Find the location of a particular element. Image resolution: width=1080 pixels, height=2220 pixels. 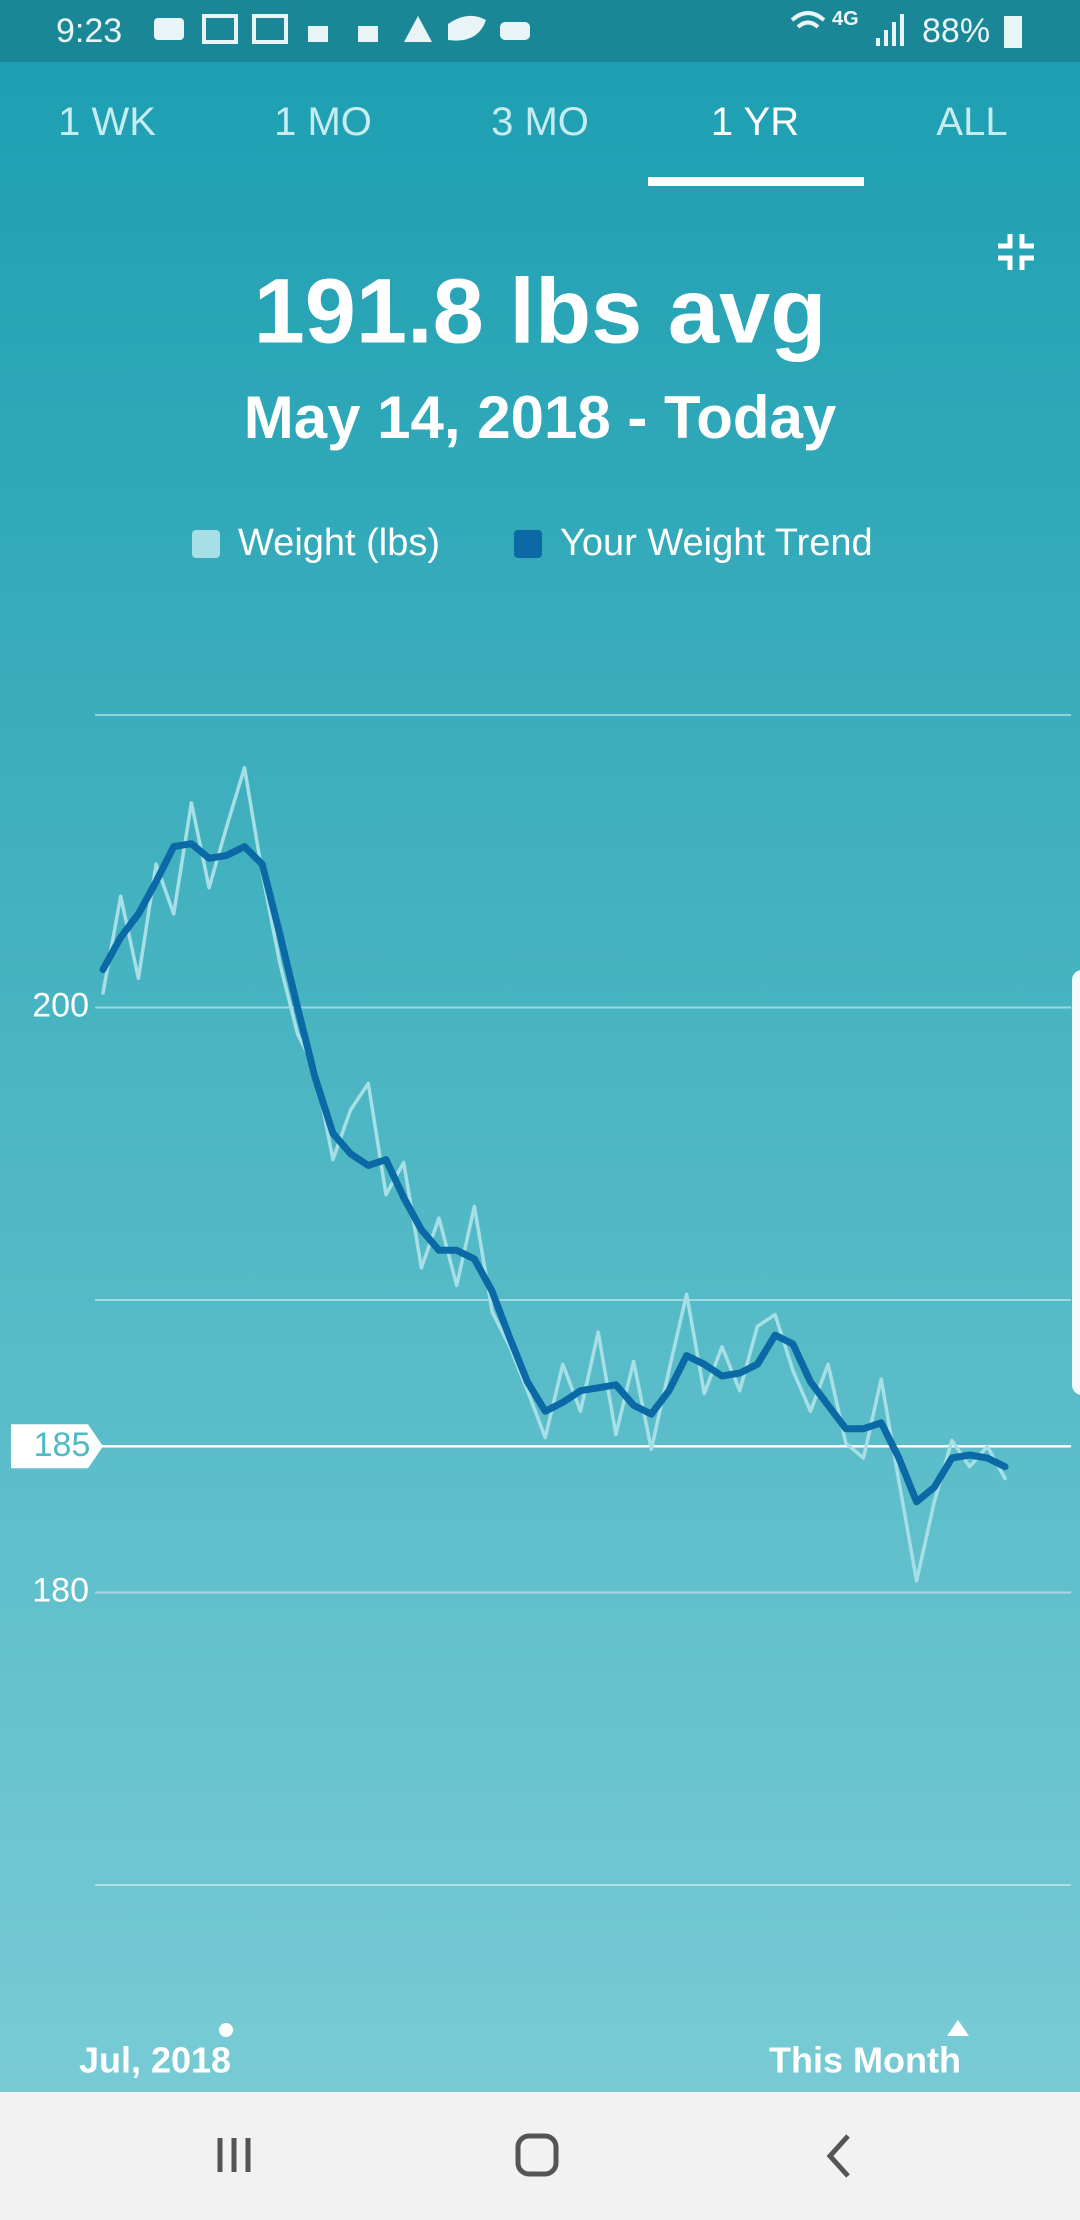

chart-subtitle: May 14, 2018 - Today is located at coordinates (540, 417).